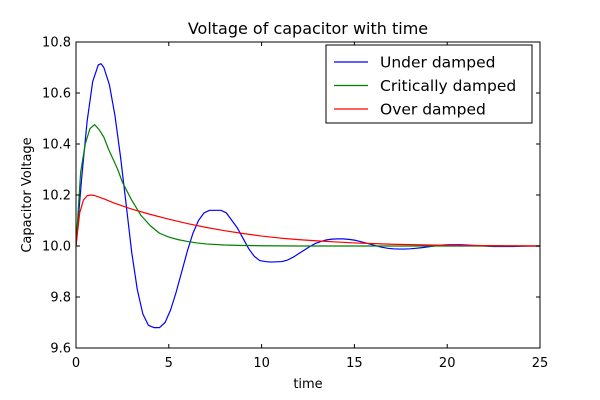  Describe the element at coordinates (308, 220) in the screenshot. I see `series-line-over-damped` at that location.